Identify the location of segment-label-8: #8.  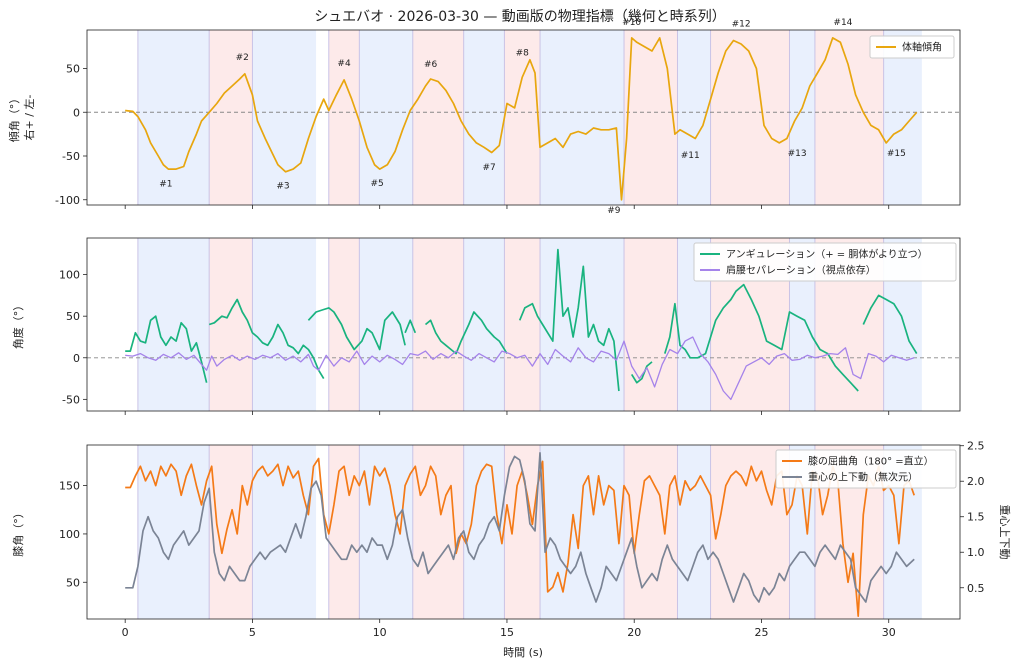
(523, 53).